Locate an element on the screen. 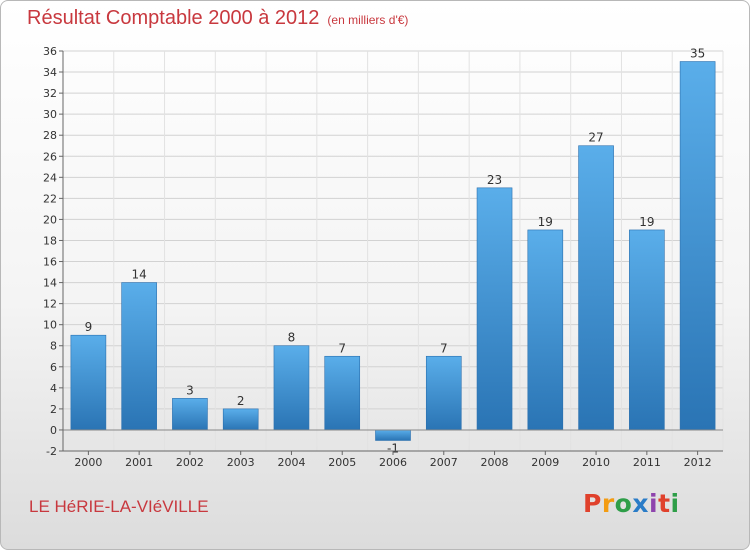 The width and height of the screenshot is (750, 550). y-tick-label: 4 is located at coordinates (53, 388).